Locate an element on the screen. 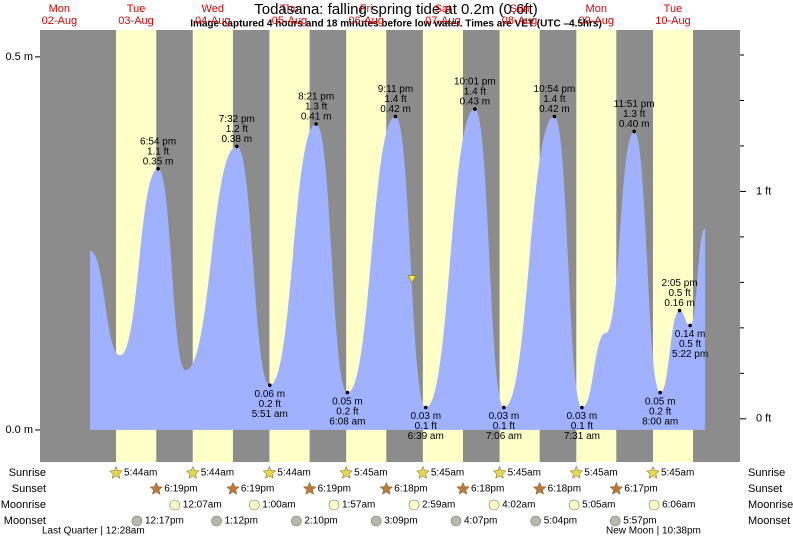  moonset-time: 4:07pm is located at coordinates (480, 521).